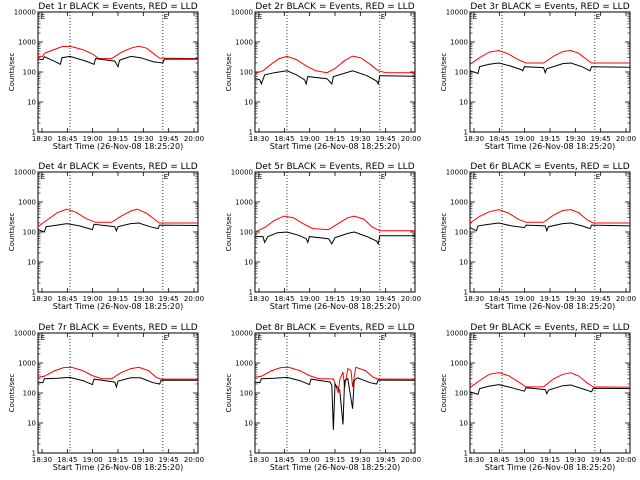  Describe the element at coordinates (334, 7) in the screenshot. I see `chart-title: Det 2r BLACK = Events, RED = LLD` at that location.